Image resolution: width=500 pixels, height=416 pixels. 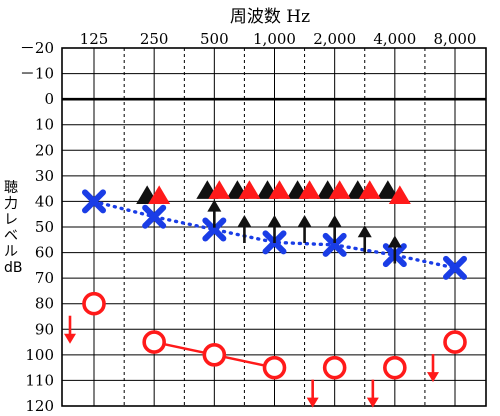 I want to click on x-tick-label: 1,000, so click(x=274, y=39).